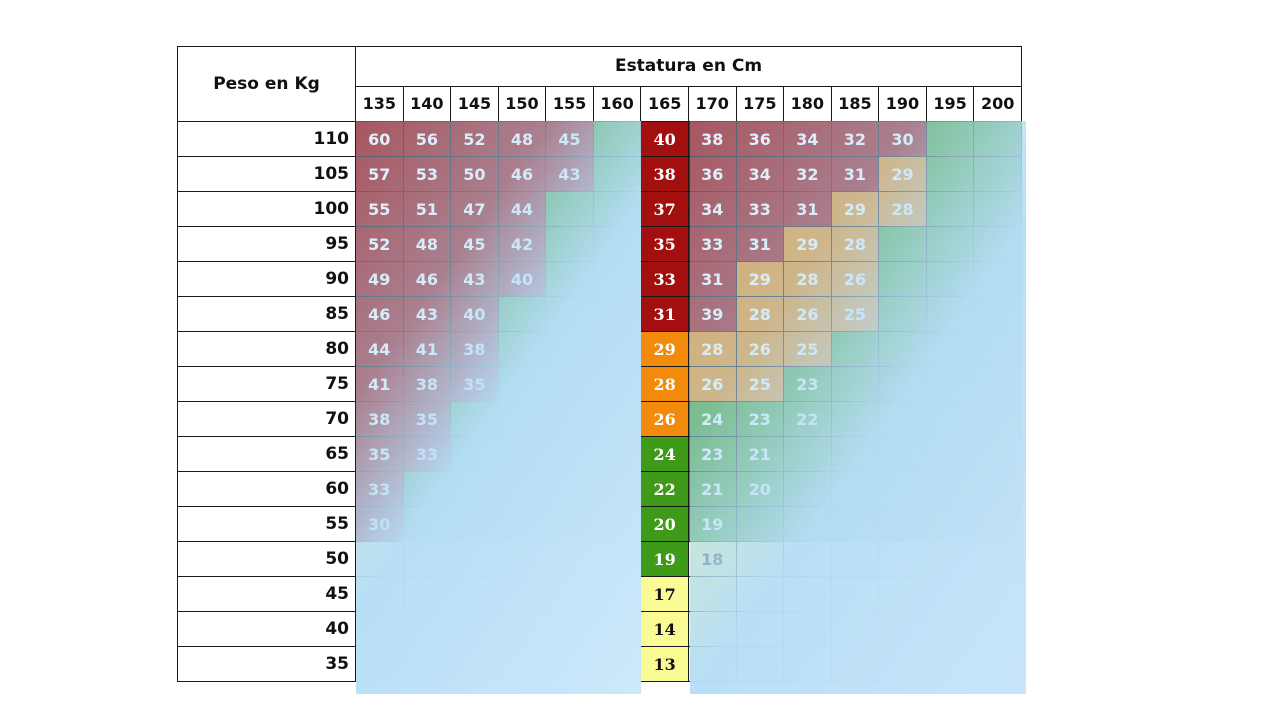 The width and height of the screenshot is (1280, 720). I want to click on bmi-cell-highlighted: 35, so click(664, 244).